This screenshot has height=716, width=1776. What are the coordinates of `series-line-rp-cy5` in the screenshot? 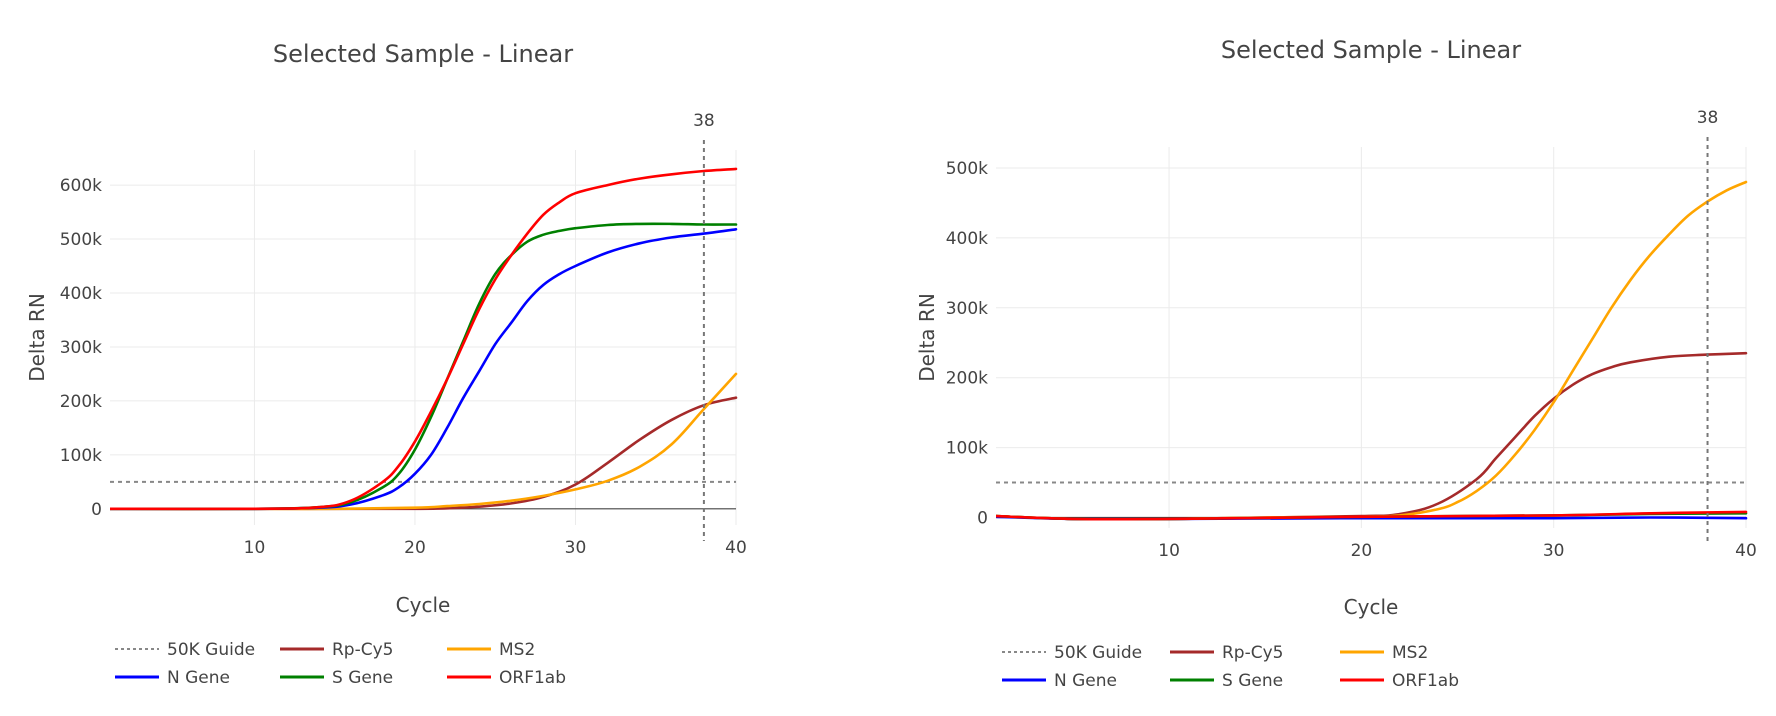 It's located at (424, 453).